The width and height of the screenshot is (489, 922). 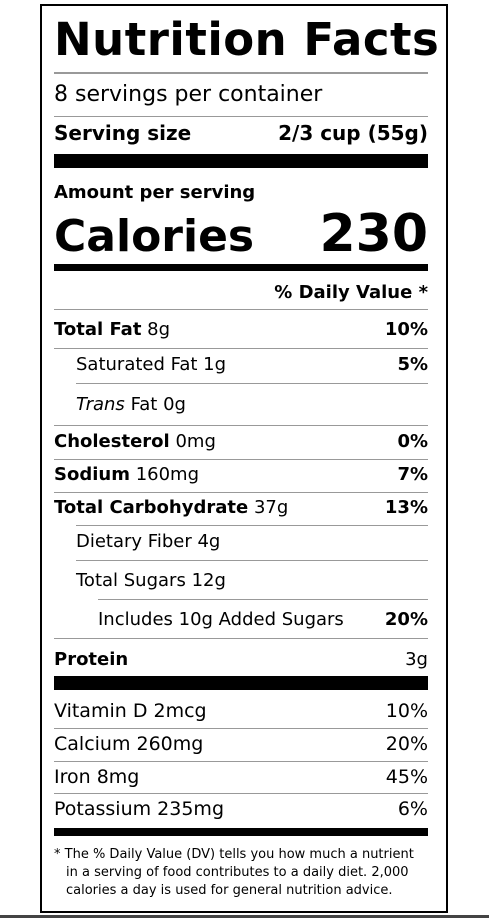 What do you see at coordinates (412, 364) in the screenshot?
I see `nutrient-dv: 5%` at bounding box center [412, 364].